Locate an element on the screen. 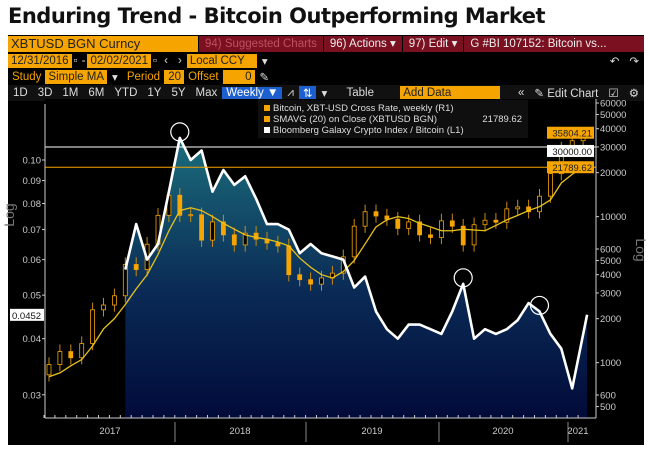 This screenshot has height=456, width=650. range-1d: 1D is located at coordinates (20, 93).